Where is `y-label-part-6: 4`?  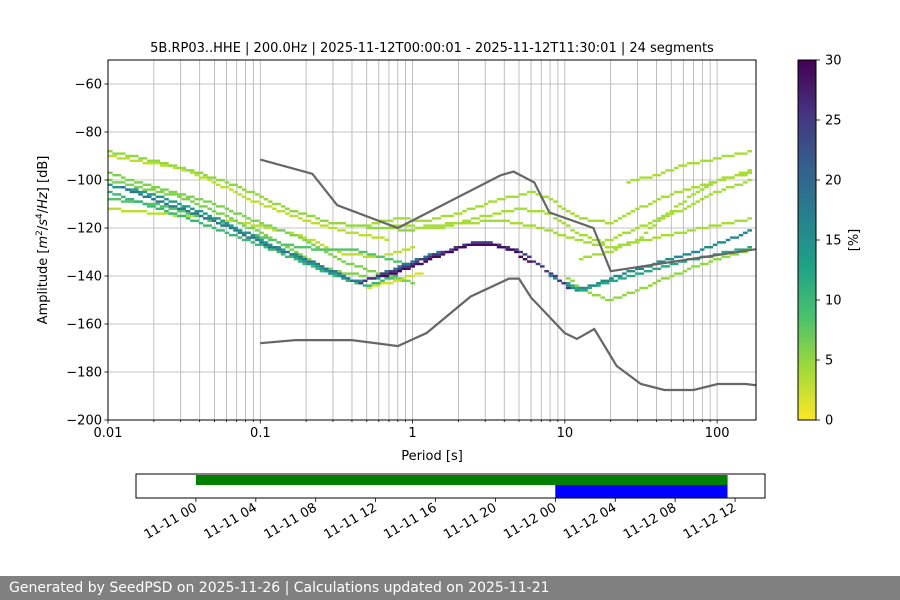 y-label-part-6: 4 is located at coordinates (40, 216).